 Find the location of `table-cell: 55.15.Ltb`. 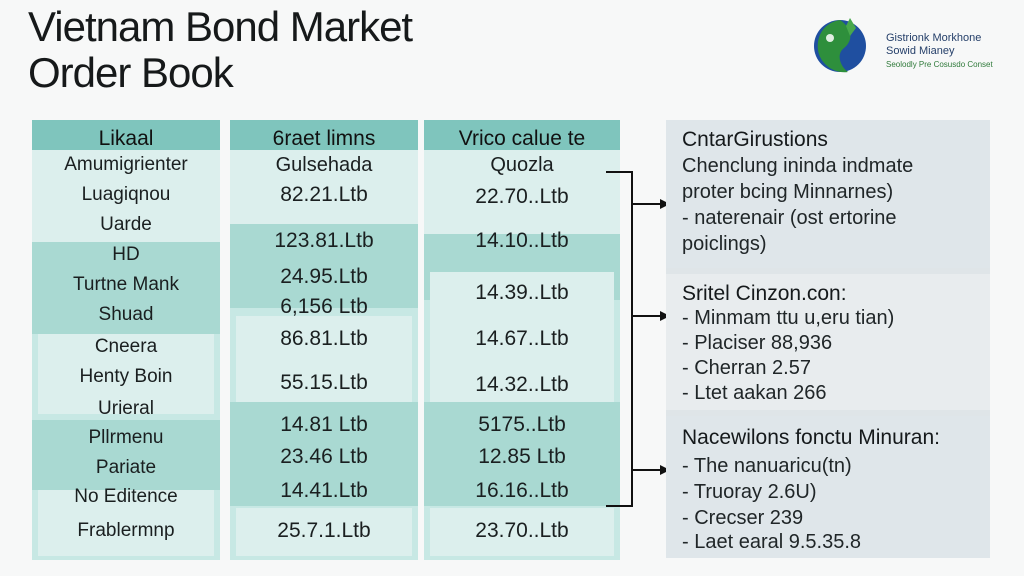

table-cell: 55.15.Ltb is located at coordinates (324, 382).